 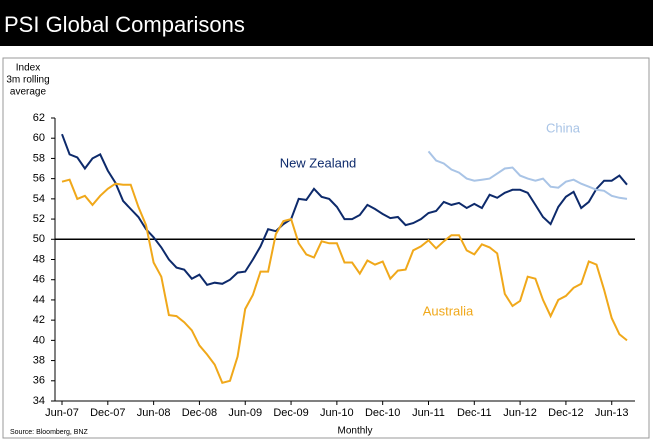 What do you see at coordinates (428, 413) in the screenshot?
I see `x-tick-label: Jun-11` at bounding box center [428, 413].